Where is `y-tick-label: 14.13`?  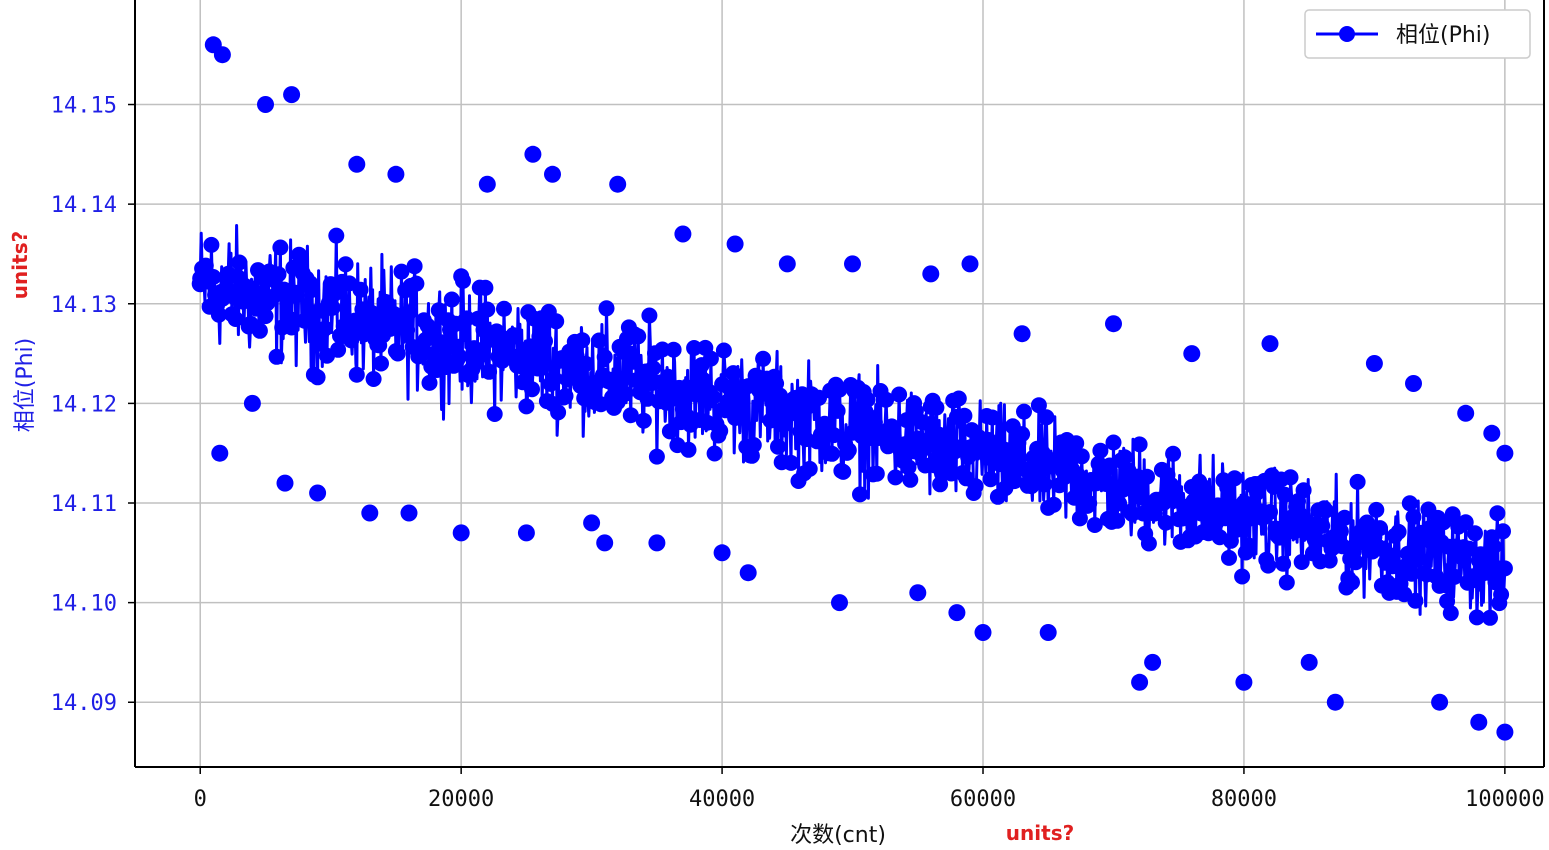
y-tick-label: 14.13 is located at coordinates (84, 305).